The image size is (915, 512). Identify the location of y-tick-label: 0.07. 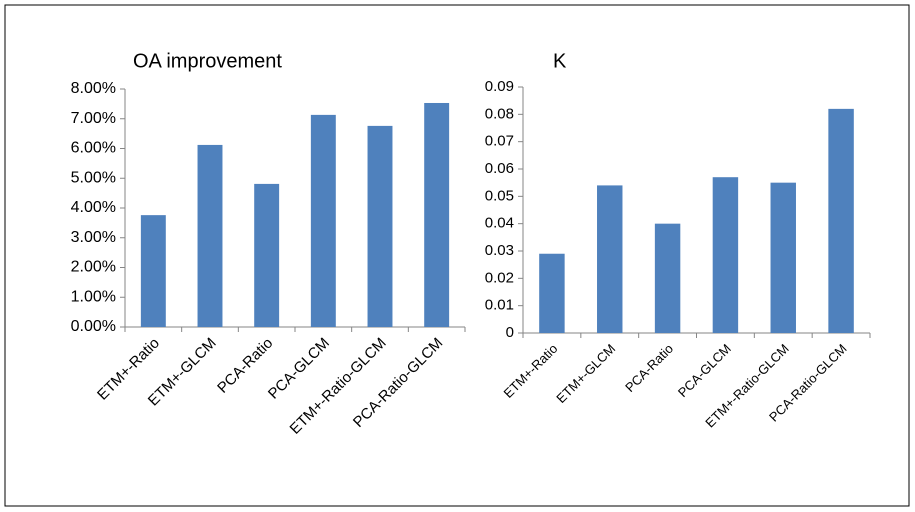
(499, 141).